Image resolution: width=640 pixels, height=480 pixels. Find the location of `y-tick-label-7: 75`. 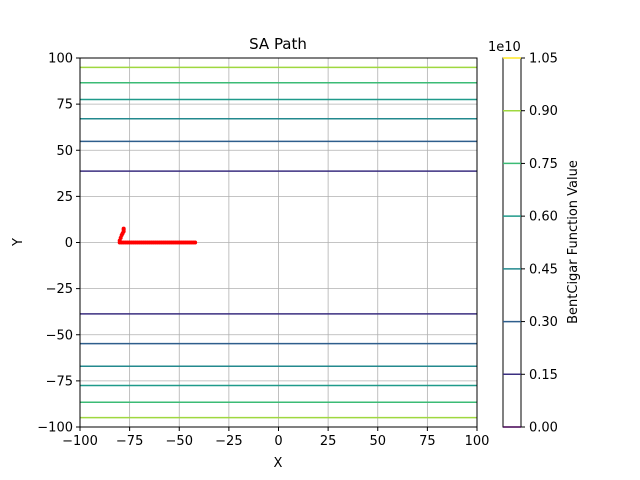

y-tick-label-7: 75 is located at coordinates (64, 105).